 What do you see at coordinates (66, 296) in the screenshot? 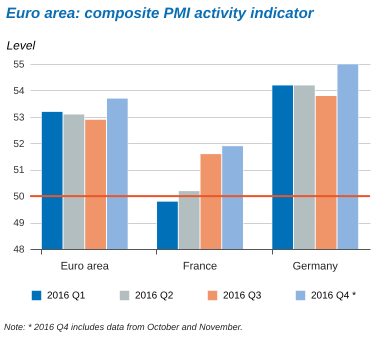
I see `legend-label: 2016 Q1` at bounding box center [66, 296].